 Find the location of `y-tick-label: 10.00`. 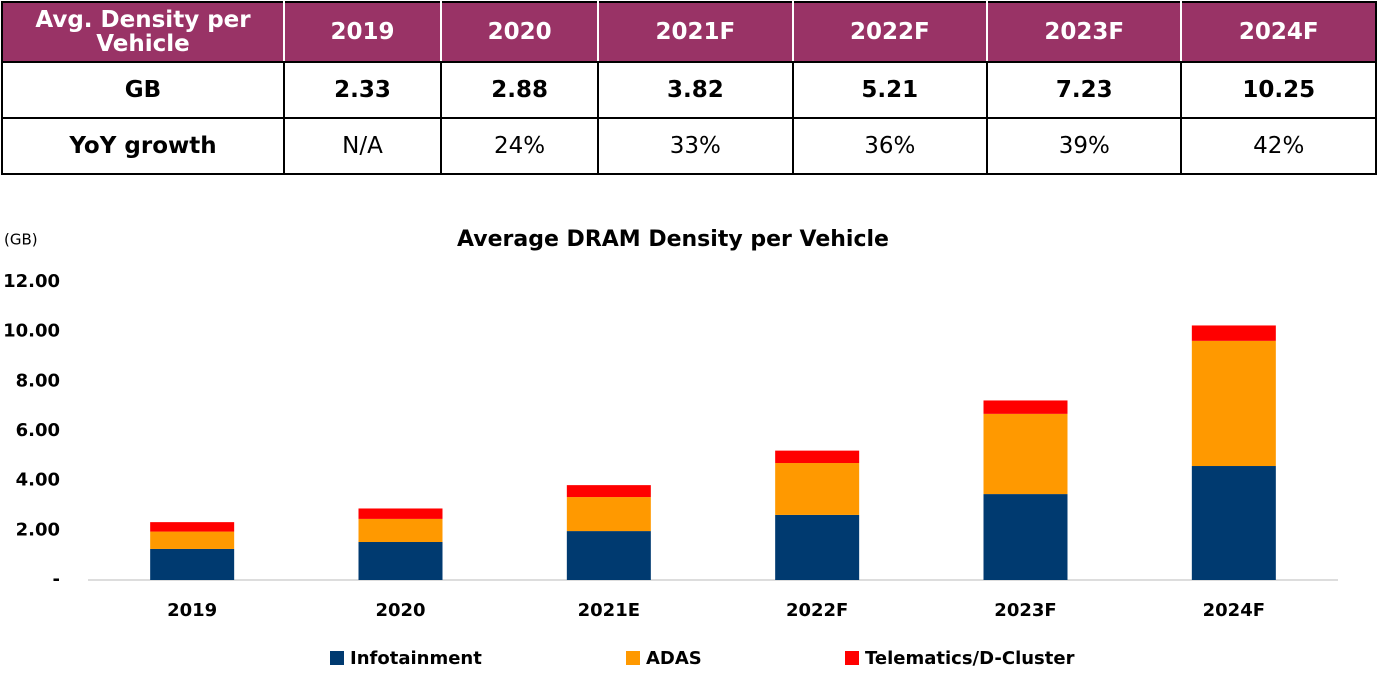

y-tick-label: 10.00 is located at coordinates (31, 331).